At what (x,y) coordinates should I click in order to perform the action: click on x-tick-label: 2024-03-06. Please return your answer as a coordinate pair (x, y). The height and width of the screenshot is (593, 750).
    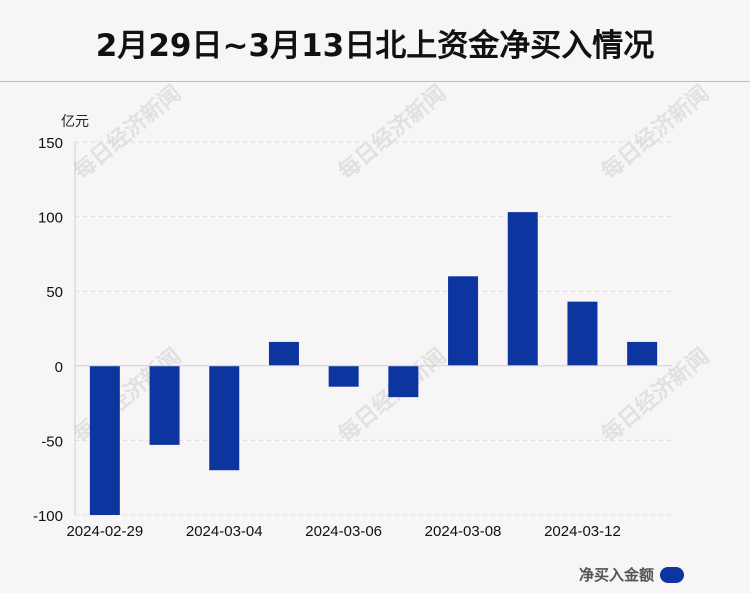
    Looking at the image, I should click on (343, 531).